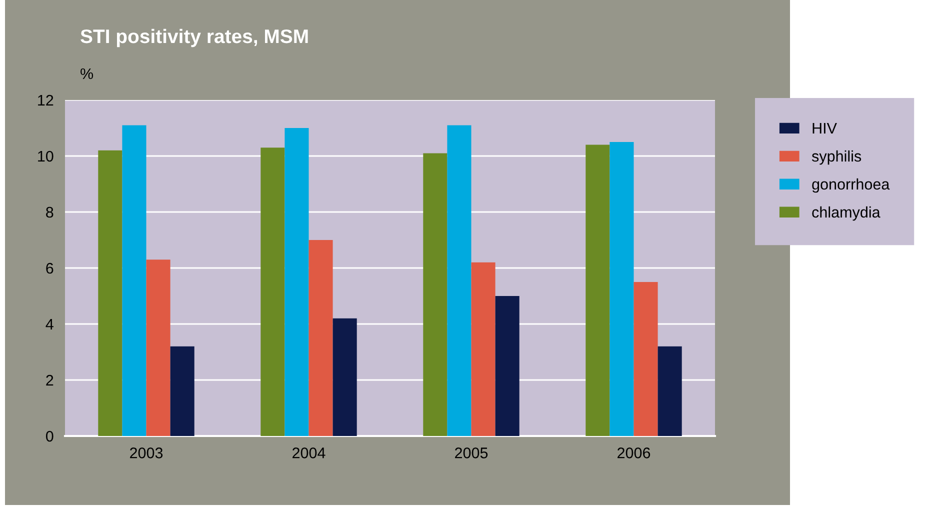  I want to click on y-tick-label: 4, so click(50, 324).